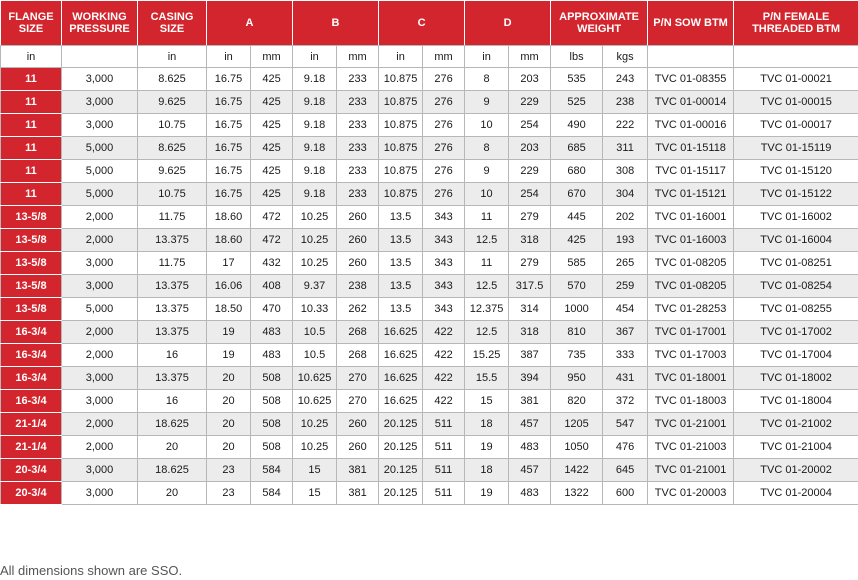 The width and height of the screenshot is (858, 580). What do you see at coordinates (487, 332) in the screenshot?
I see `cell-d-in: 12.5` at bounding box center [487, 332].